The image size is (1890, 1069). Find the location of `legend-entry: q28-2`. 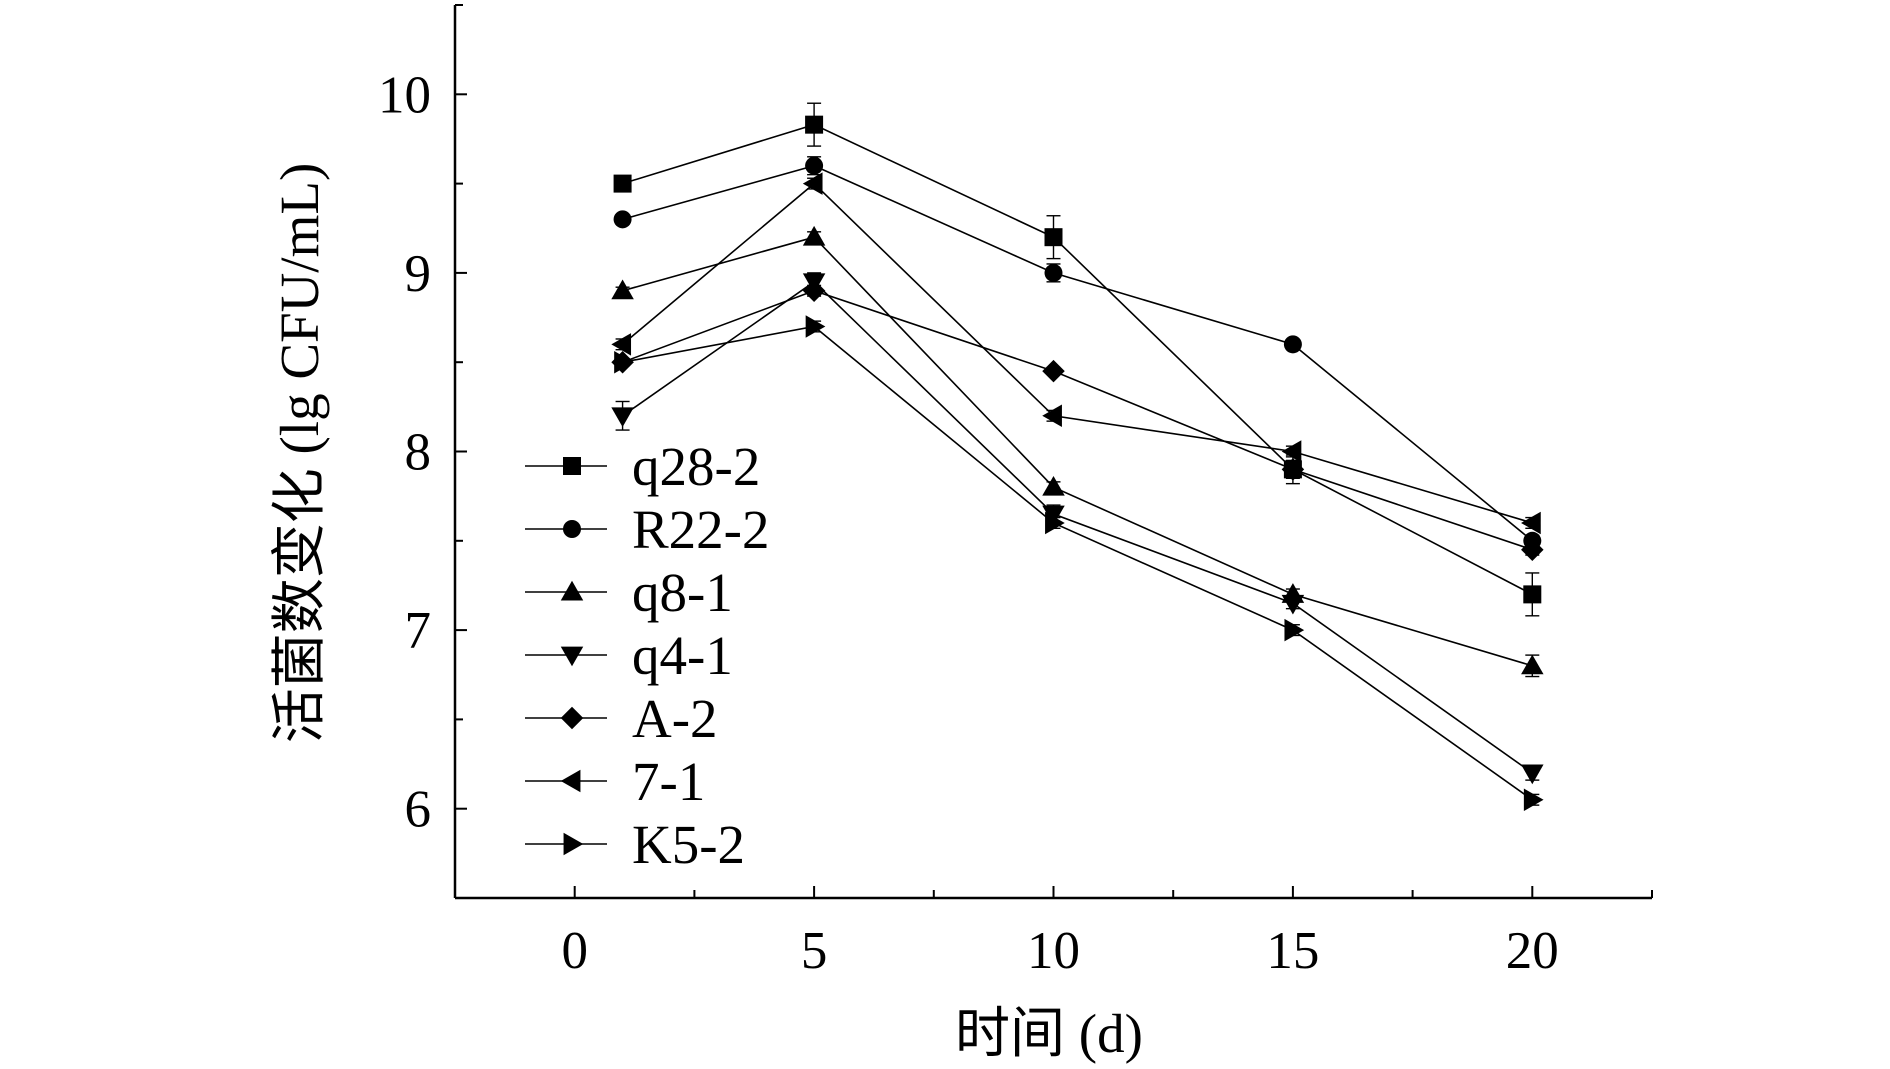

legend-entry: q28-2 is located at coordinates (642, 466).